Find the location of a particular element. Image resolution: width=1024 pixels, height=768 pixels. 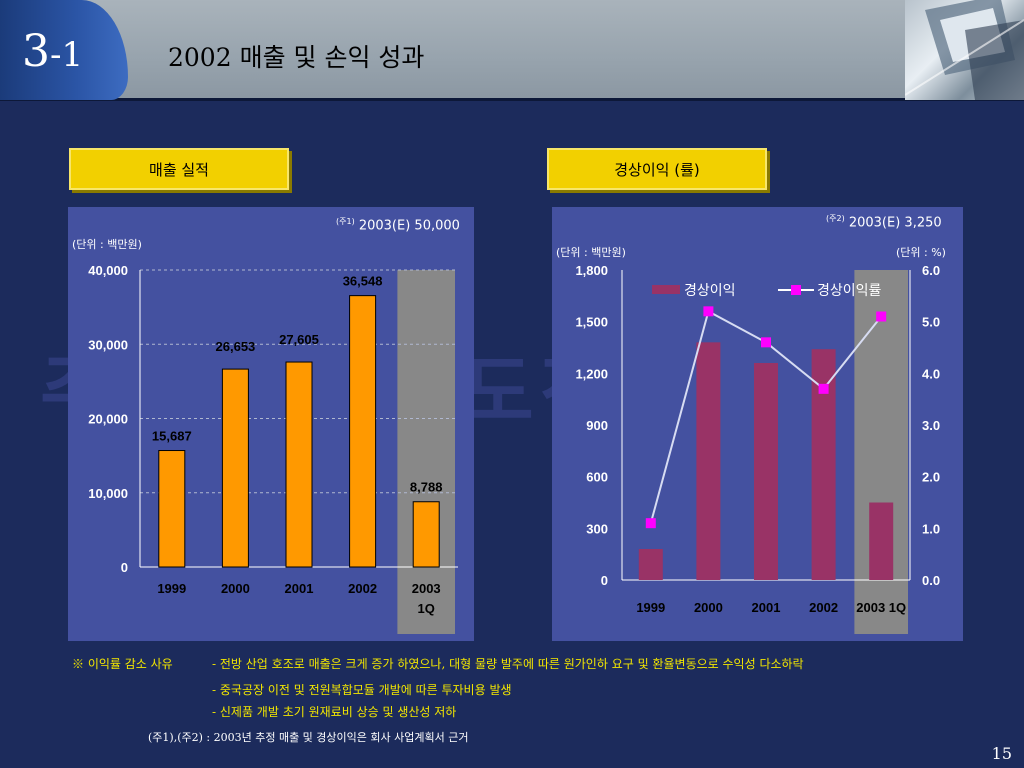

page-number: 15 is located at coordinates (1001, 753).